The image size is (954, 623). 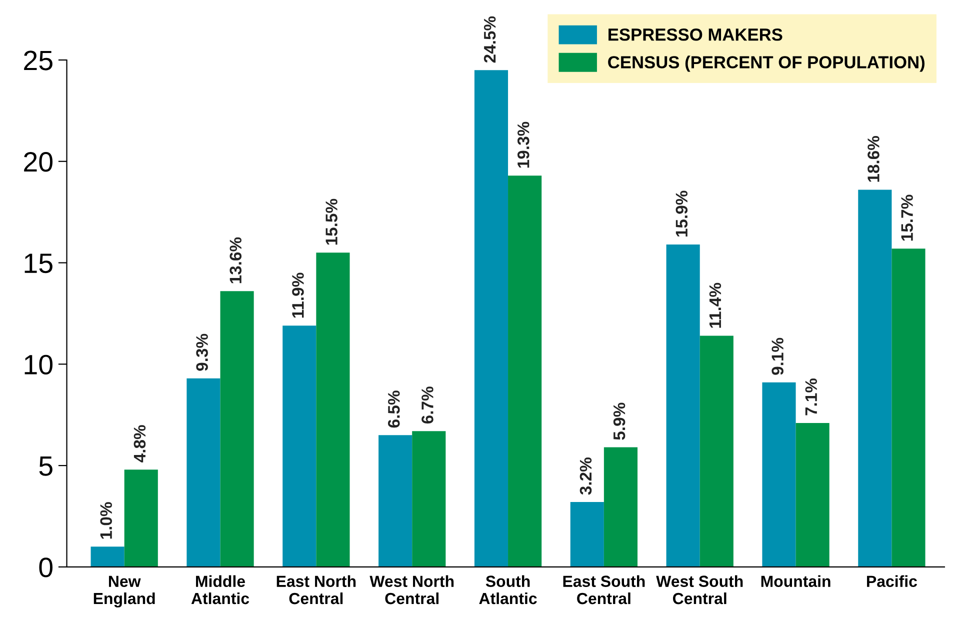 What do you see at coordinates (428, 405) in the screenshot?
I see `data-label: 6.7%` at bounding box center [428, 405].